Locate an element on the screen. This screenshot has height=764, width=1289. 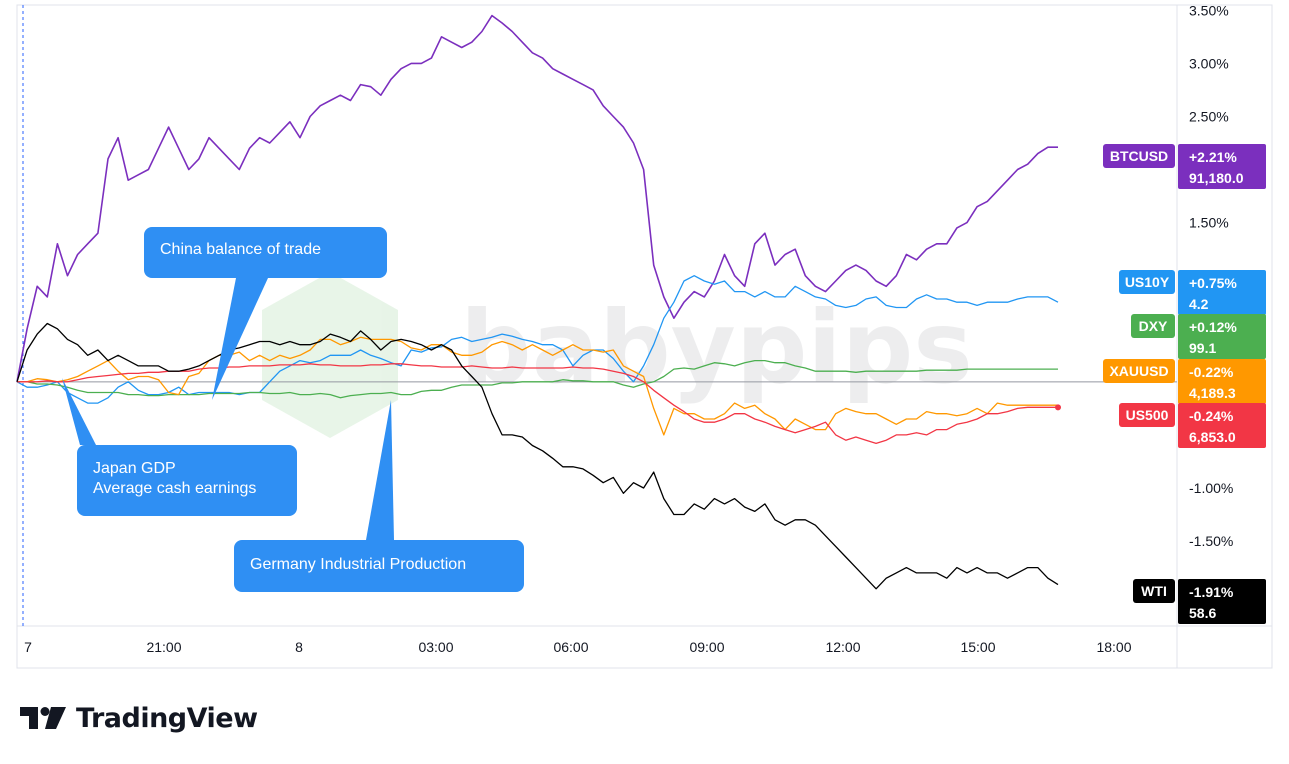
last-price: 58.6 is located at coordinates (1202, 613).